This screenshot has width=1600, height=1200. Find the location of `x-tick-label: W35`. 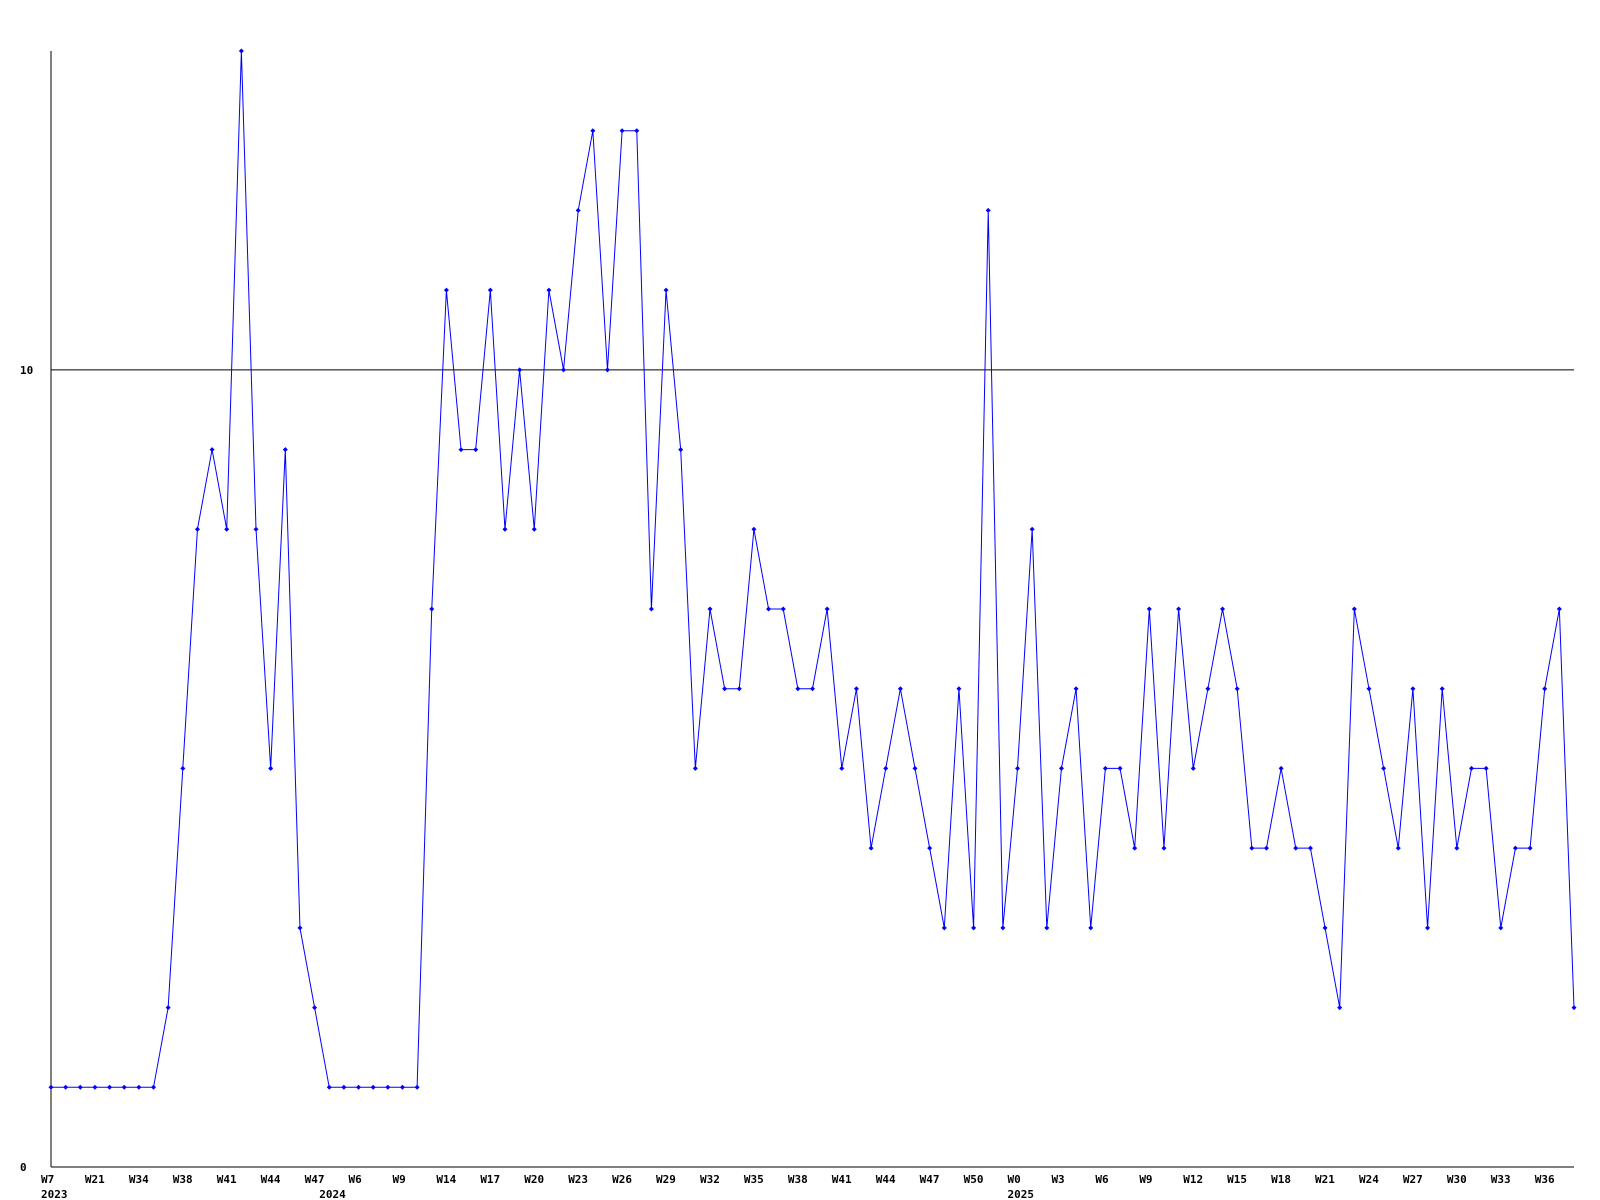

x-tick-label: W35 is located at coordinates (754, 1179).